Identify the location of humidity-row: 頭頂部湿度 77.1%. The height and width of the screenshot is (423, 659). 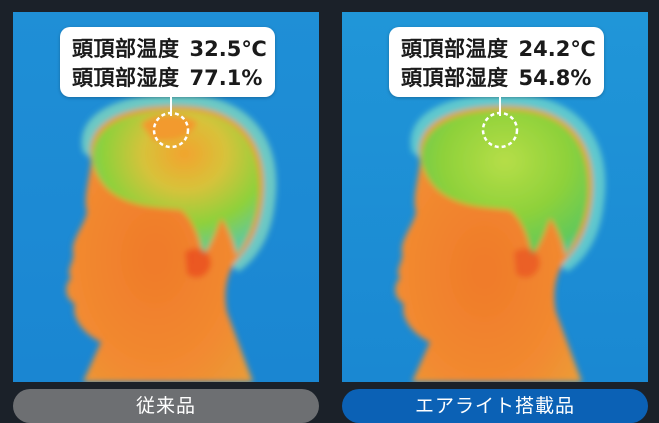
(168, 78).